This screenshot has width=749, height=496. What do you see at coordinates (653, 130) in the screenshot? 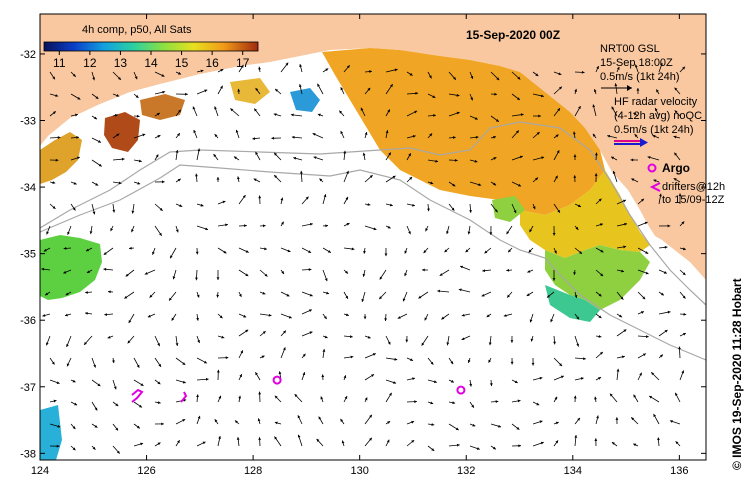
I see `hf-legend-line-3: 0.5m/s (1kt 24h)` at bounding box center [653, 130].